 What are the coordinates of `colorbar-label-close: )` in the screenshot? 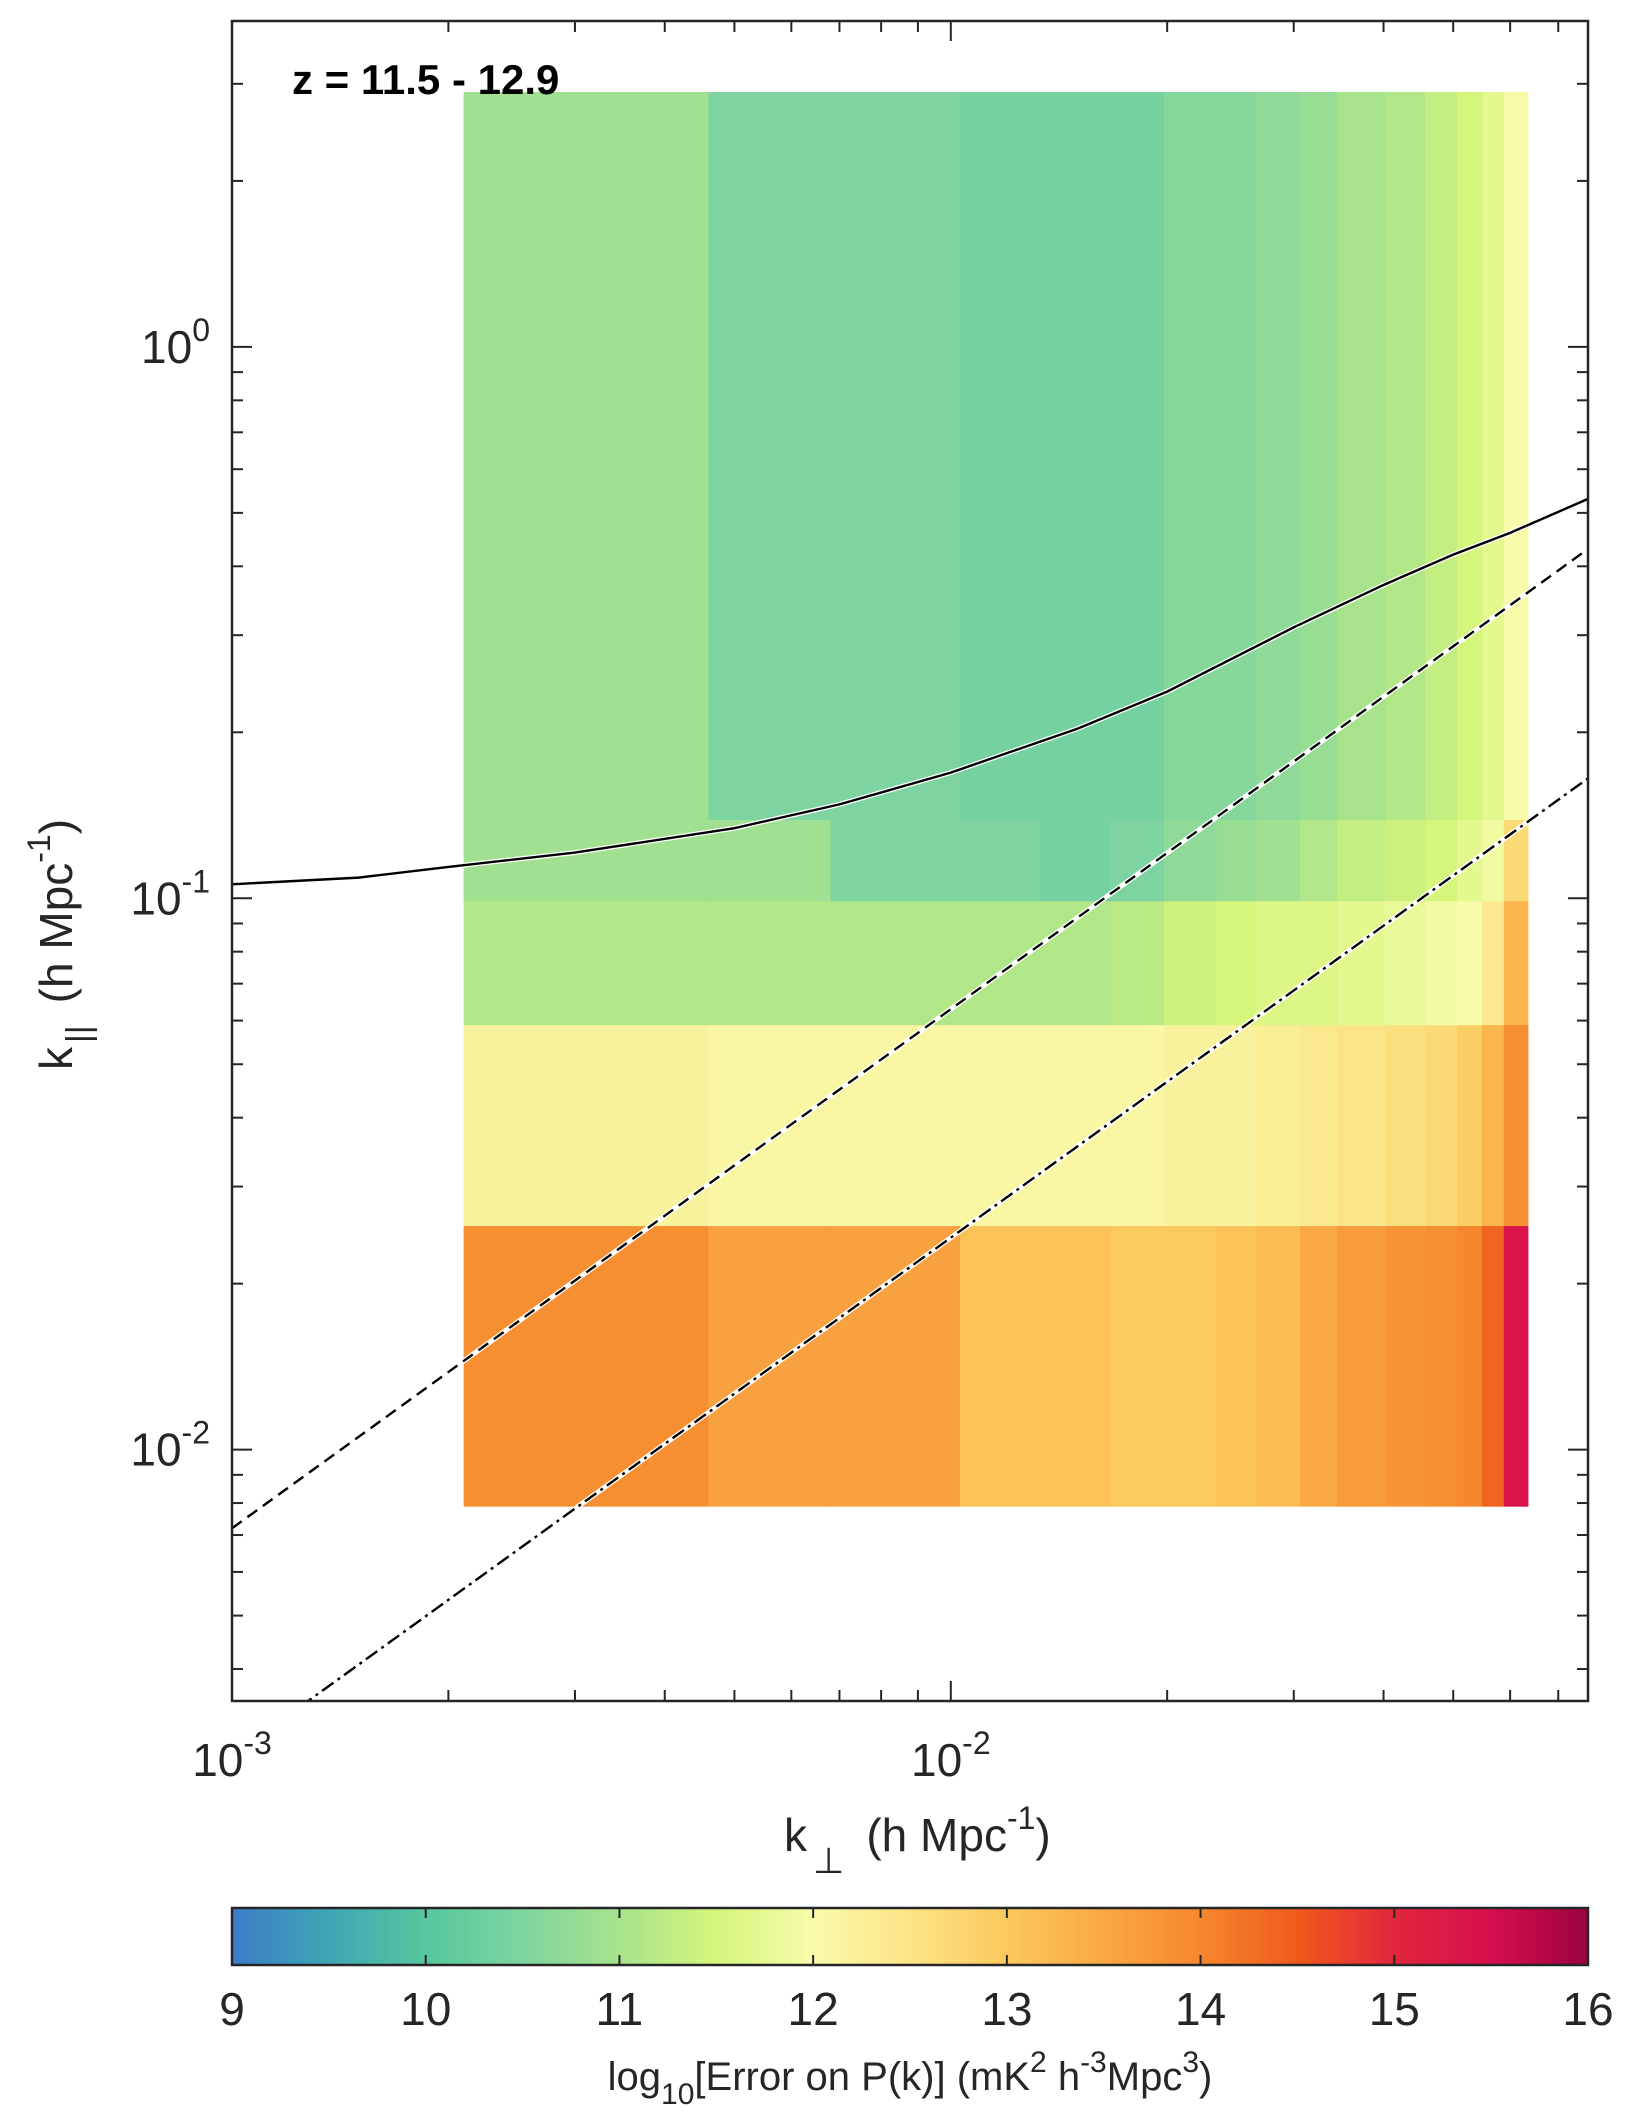 It's located at (1205, 2077).